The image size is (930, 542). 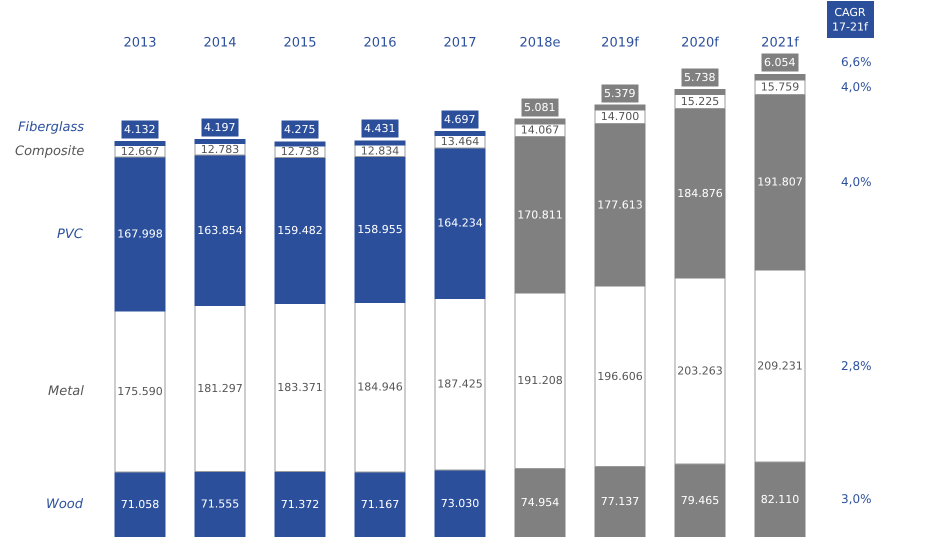 I want to click on data-label: 181.297, so click(x=220, y=388).